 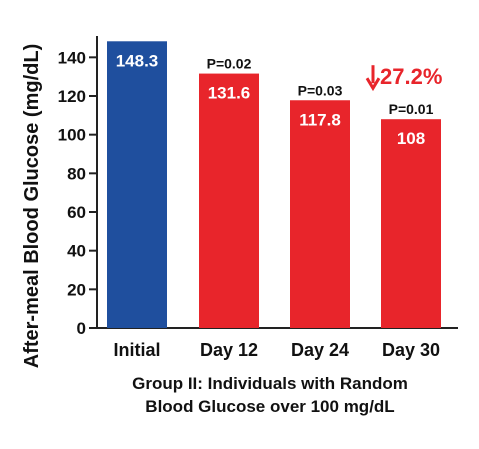 What do you see at coordinates (76, 251) in the screenshot?
I see `y-tick-label: 40` at bounding box center [76, 251].